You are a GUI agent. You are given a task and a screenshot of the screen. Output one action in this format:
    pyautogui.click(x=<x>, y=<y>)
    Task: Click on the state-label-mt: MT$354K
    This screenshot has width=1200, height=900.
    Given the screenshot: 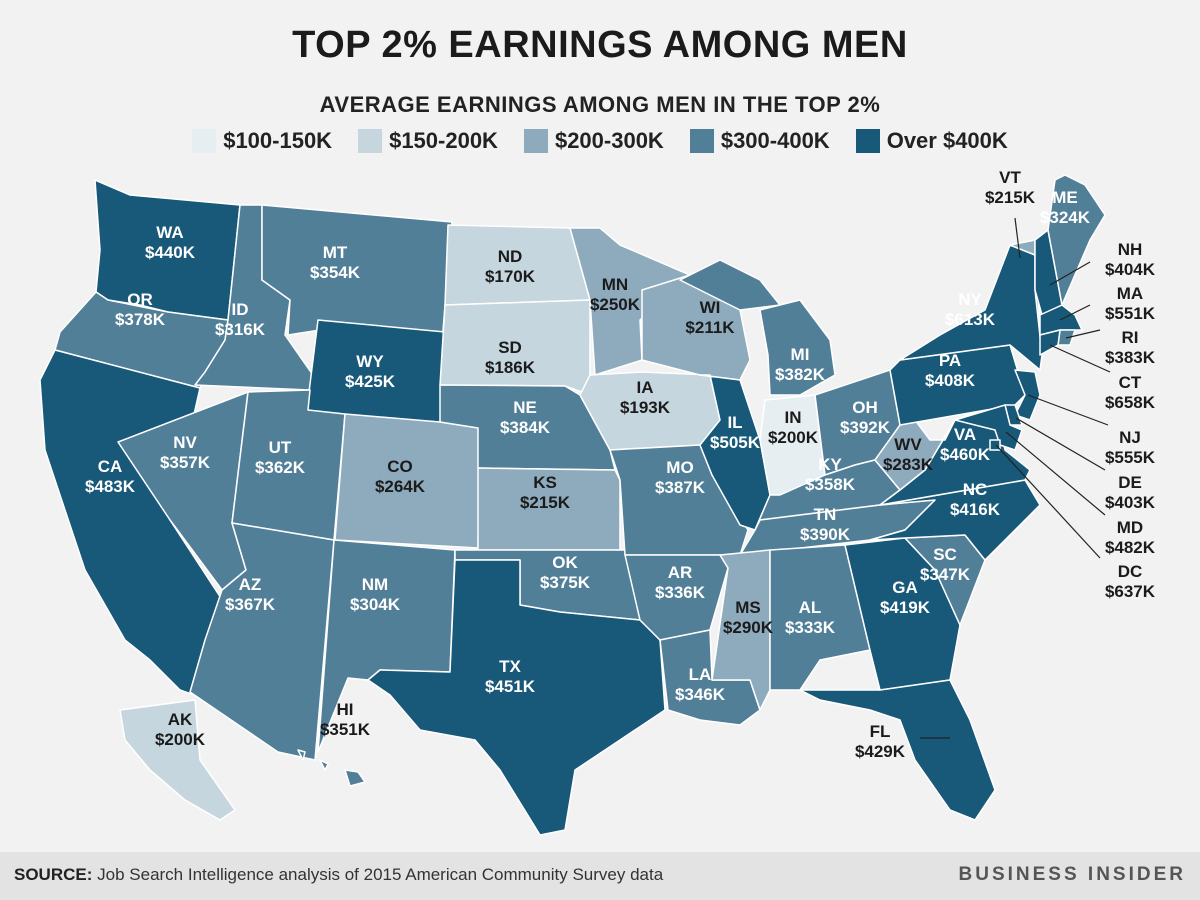 What is the action you would take?
    pyautogui.click(x=335, y=262)
    